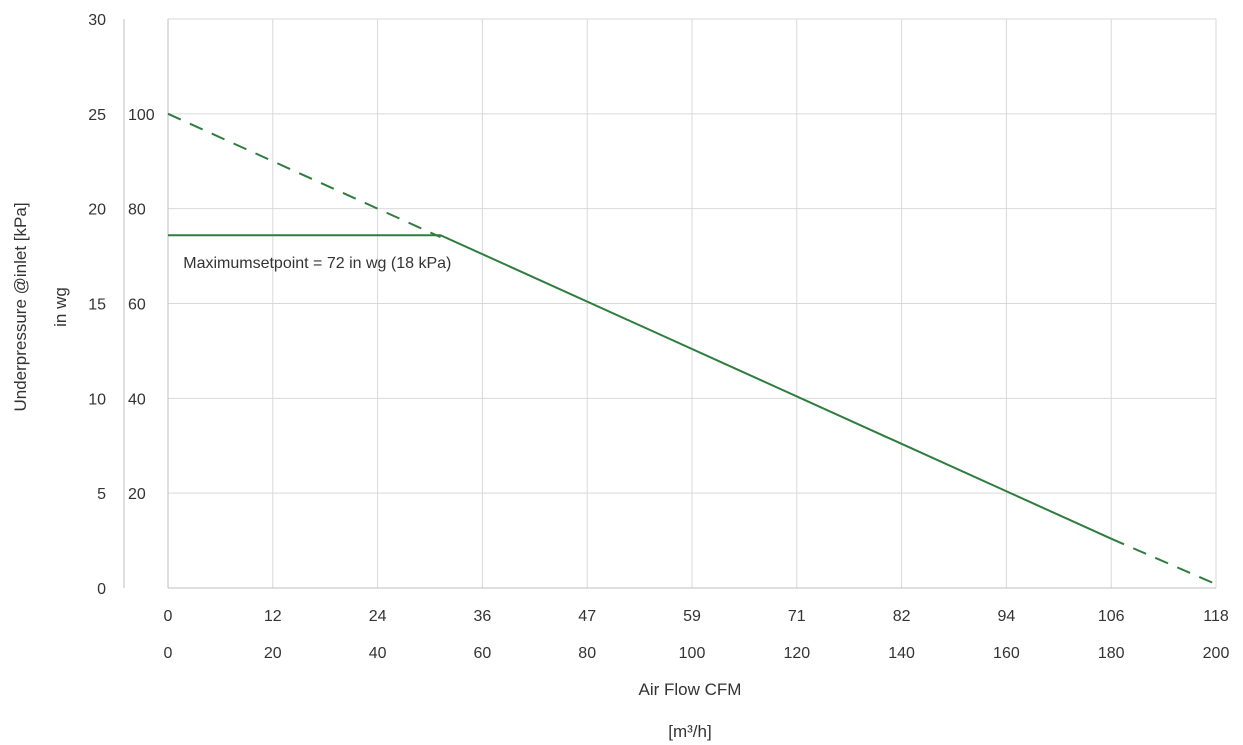 The width and height of the screenshot is (1243, 745). What do you see at coordinates (97, 20) in the screenshot?
I see `y-primary-tick-label: 30` at bounding box center [97, 20].